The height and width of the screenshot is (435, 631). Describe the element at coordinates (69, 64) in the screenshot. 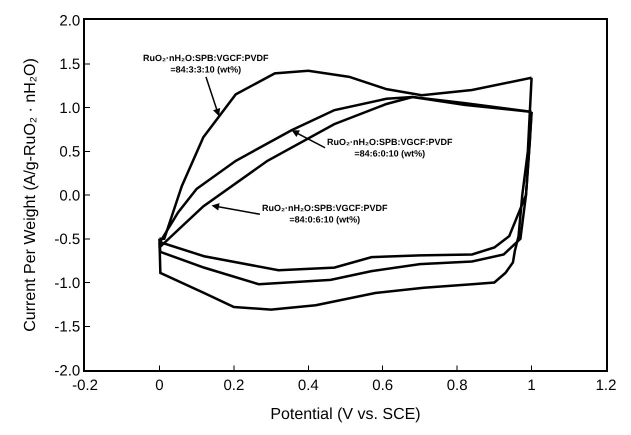

I see `y-tick-label: 1.5` at that location.